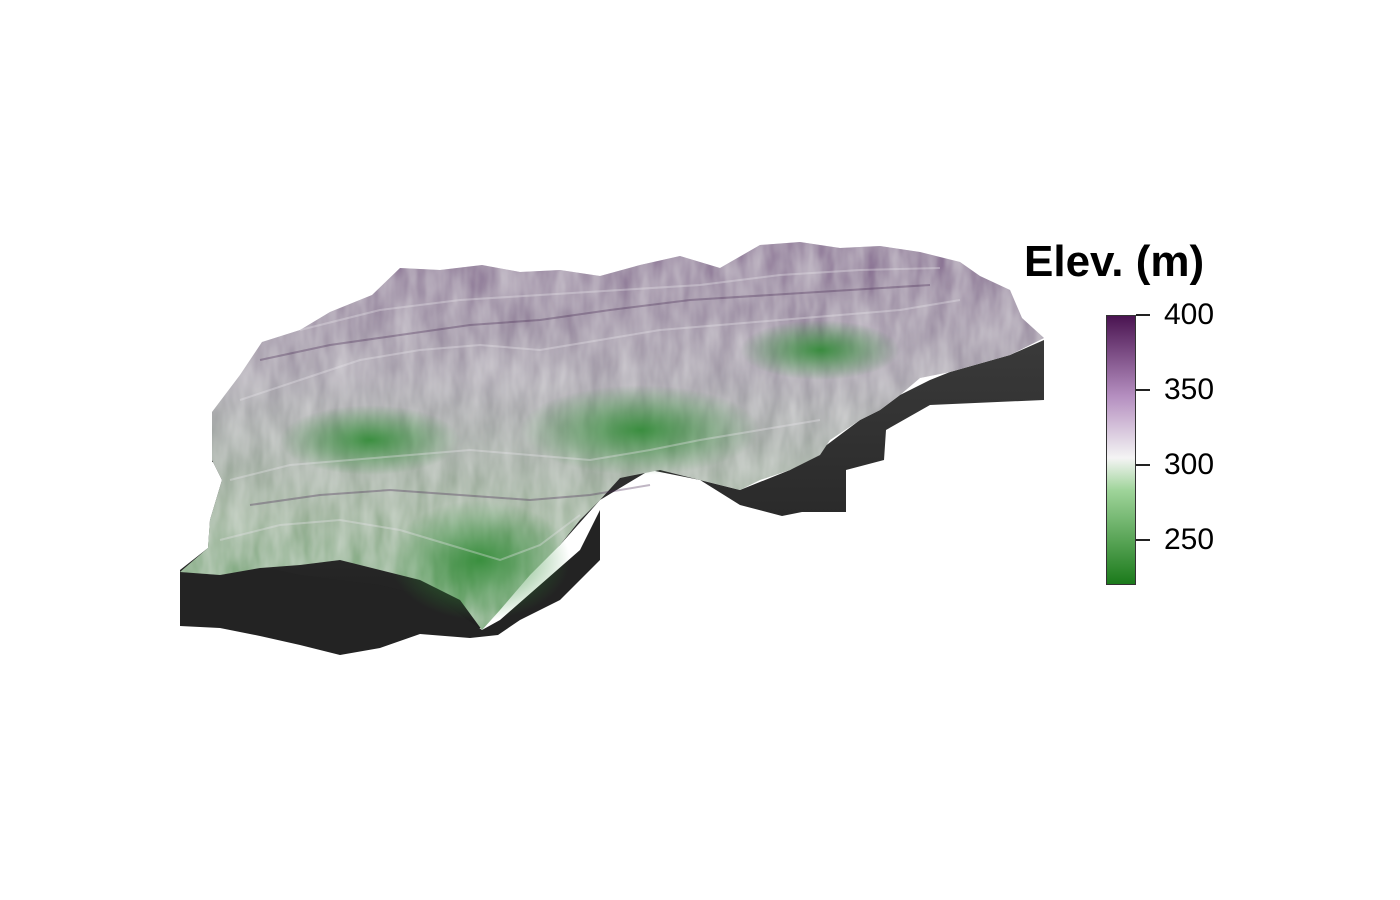  What do you see at coordinates (1189, 464) in the screenshot?
I see `colorbar-tick-label: 300` at bounding box center [1189, 464].